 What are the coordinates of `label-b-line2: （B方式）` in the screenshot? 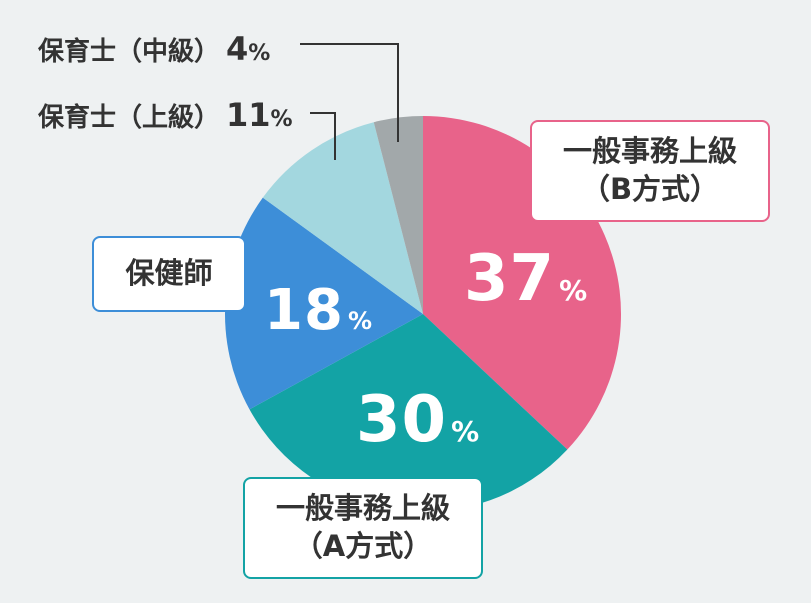 It's located at (650, 189).